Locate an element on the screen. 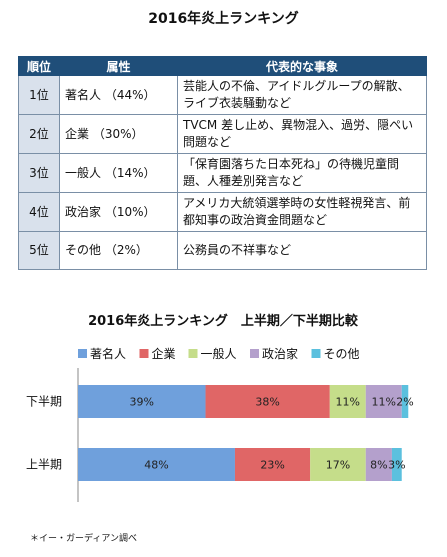 This screenshot has width=447, height=557. table-row: 2位 企業 （30%） TVCM 差し止め、異物混入、過労、隠ぺい問題など is located at coordinates (222, 134).